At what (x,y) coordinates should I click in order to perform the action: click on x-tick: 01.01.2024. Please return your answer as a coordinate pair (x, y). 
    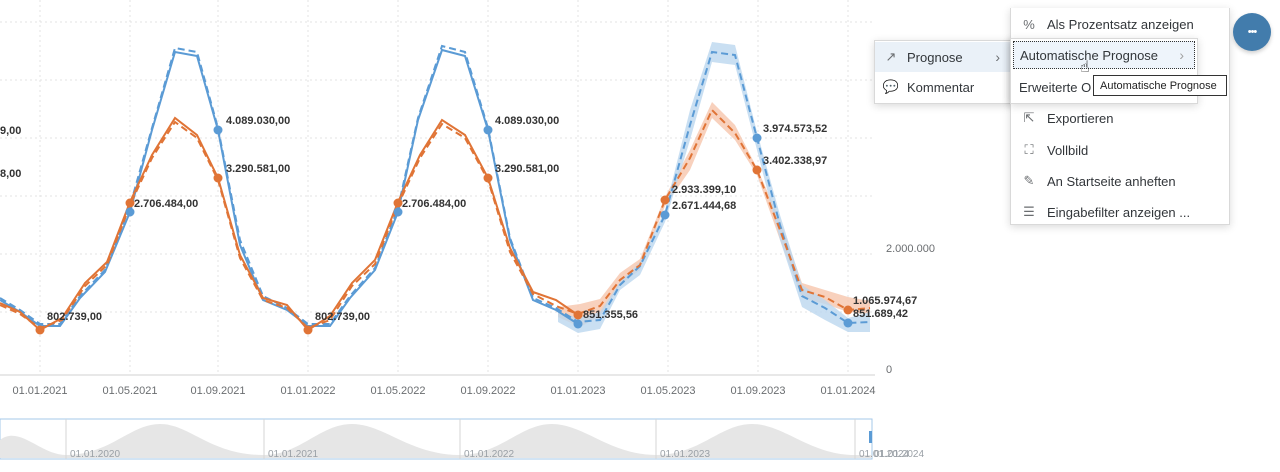
    Looking at the image, I should click on (847, 391).